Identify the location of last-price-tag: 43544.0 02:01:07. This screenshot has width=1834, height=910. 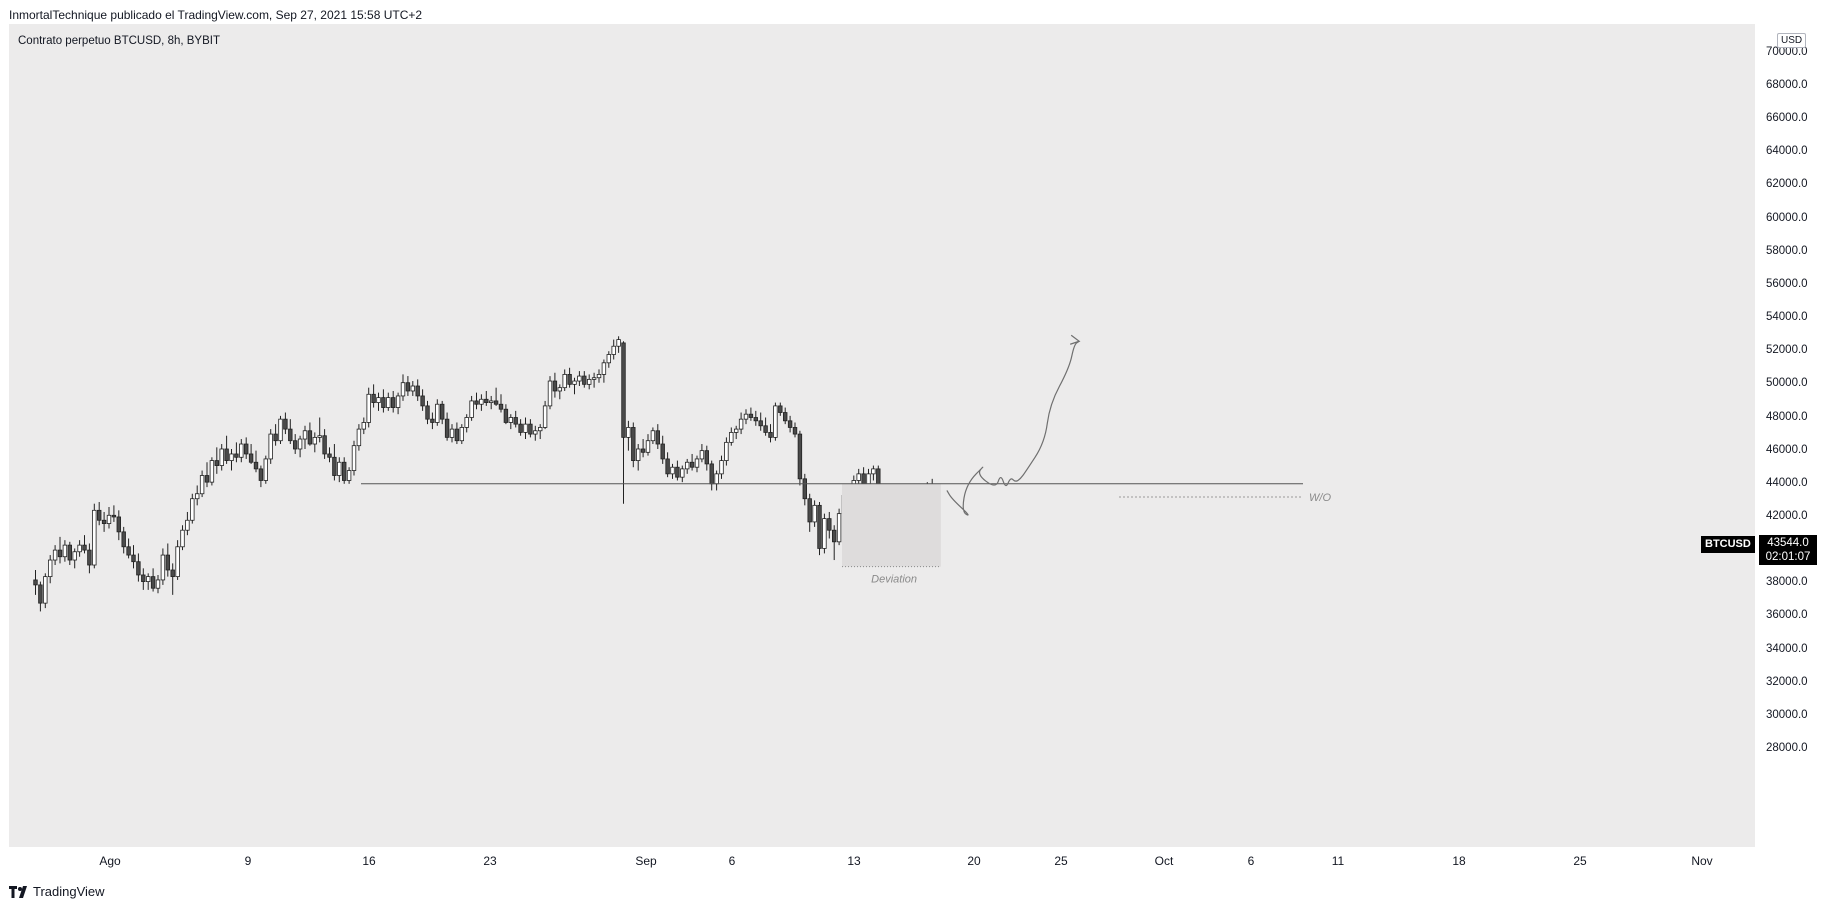
(1788, 550).